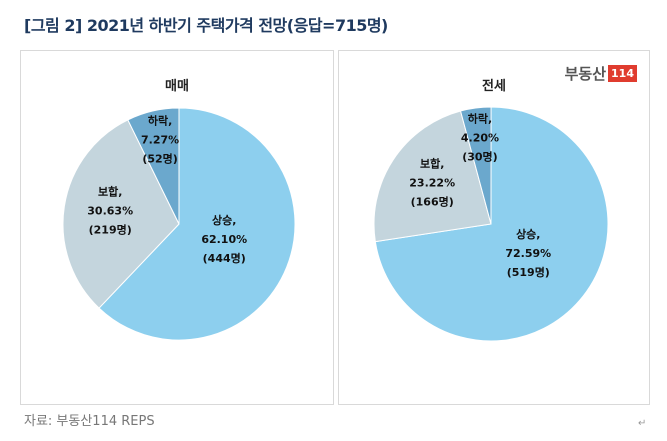 This screenshot has width=667, height=441. I want to click on data-label-line: 62.10%, so click(224, 239).